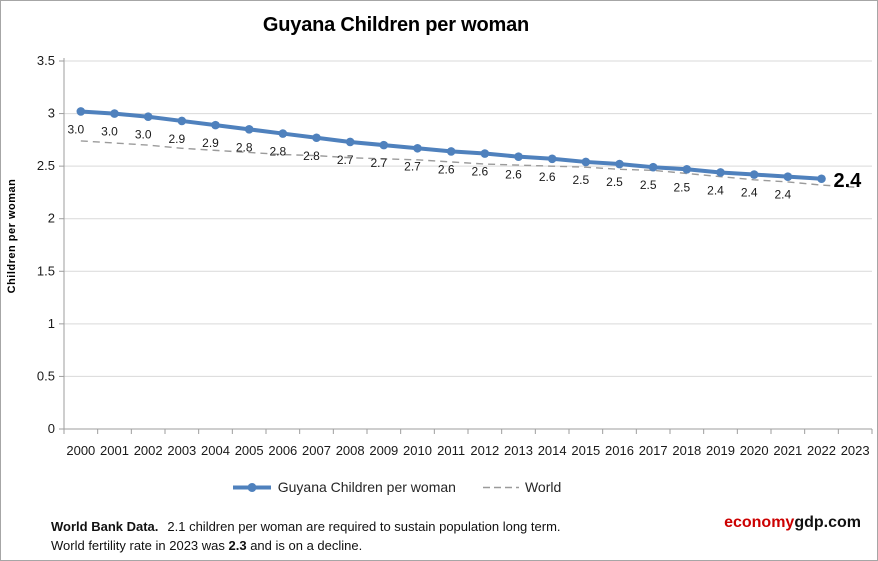 The image size is (878, 561). I want to click on y-tick-label: 2, so click(51, 218).